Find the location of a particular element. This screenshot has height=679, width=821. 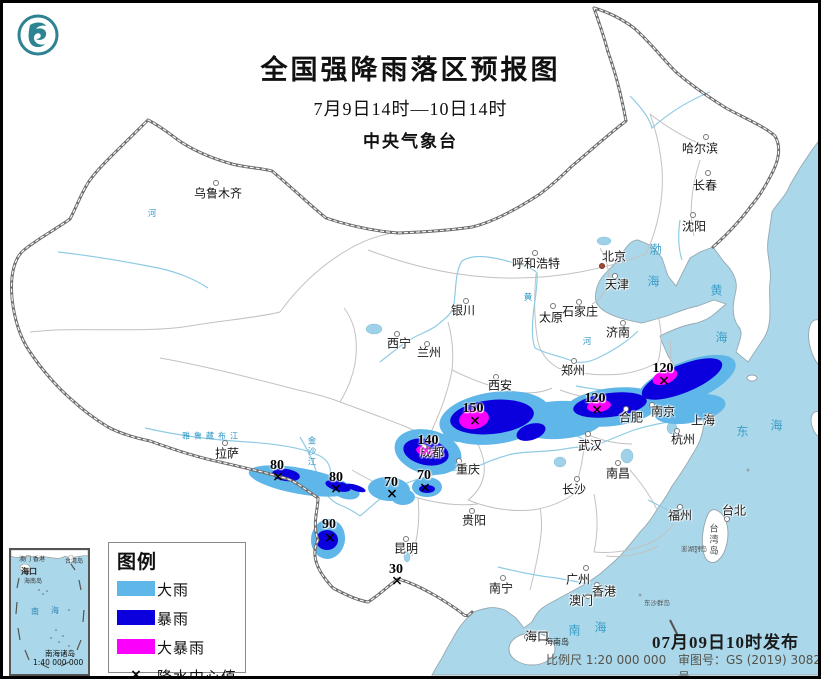

legend-title: 图例 is located at coordinates (137, 562).